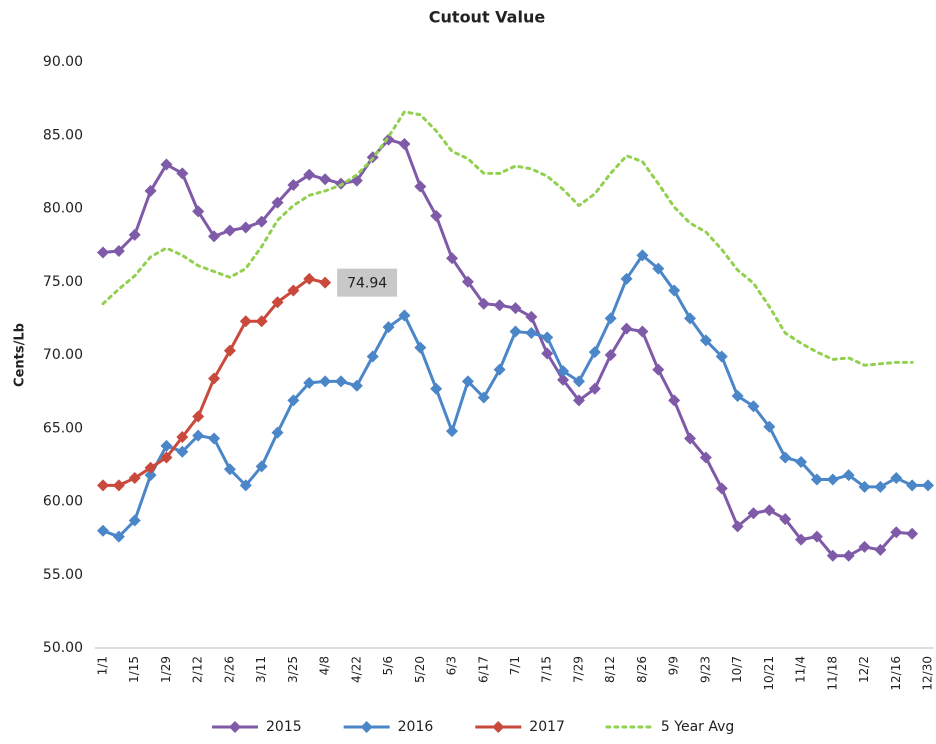 Image resolution: width=936 pixels, height=744 pixels. What do you see at coordinates (515, 665) in the screenshot?
I see `x-tick-label: 7/1` at bounding box center [515, 665].